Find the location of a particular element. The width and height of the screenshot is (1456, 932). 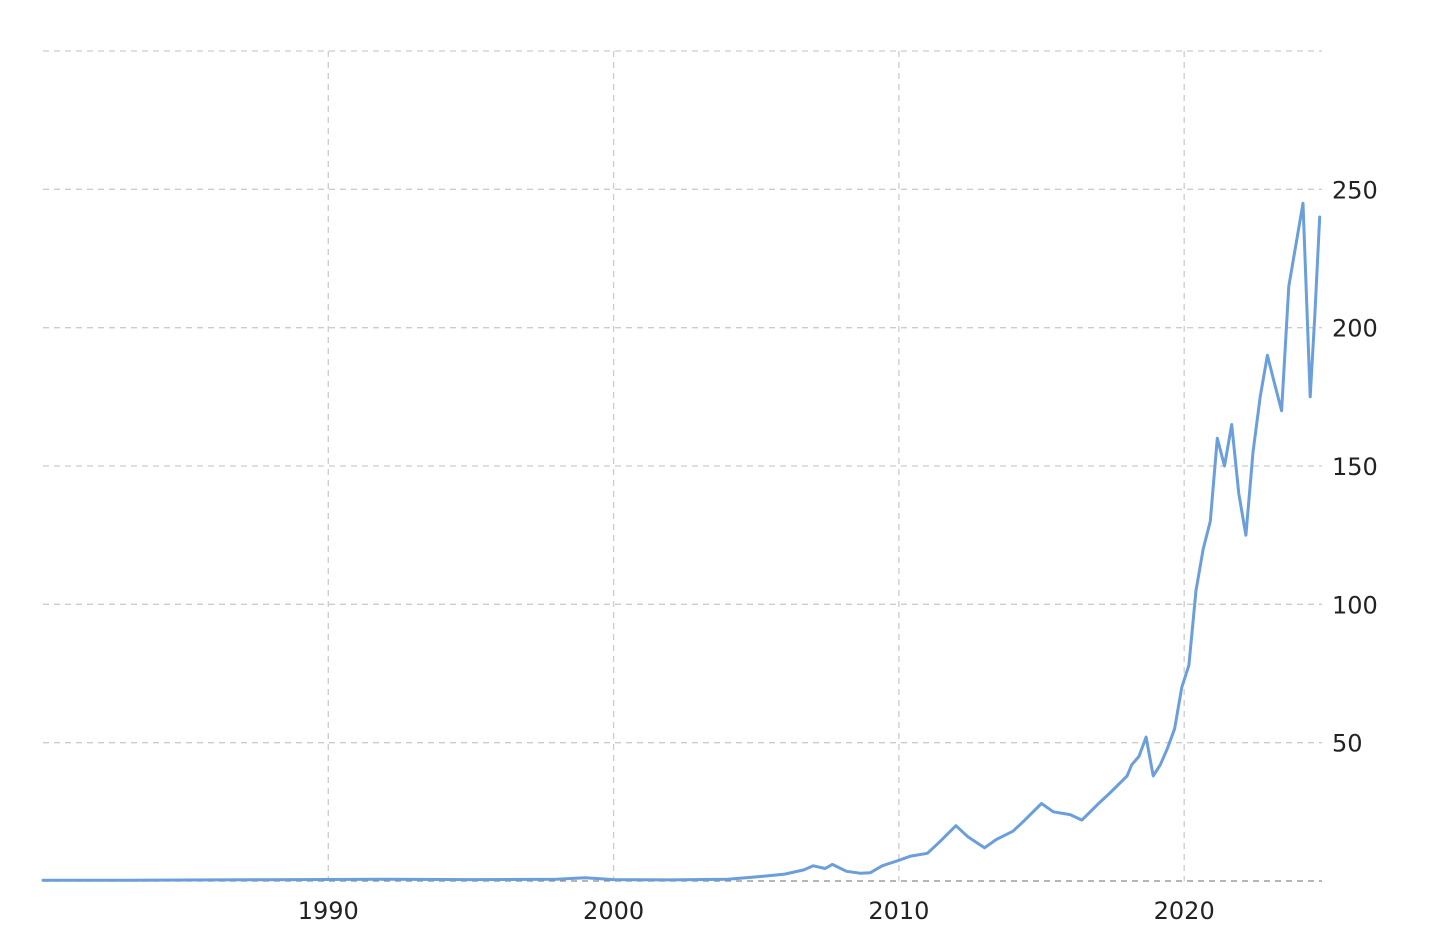

y-tick-label: 150 is located at coordinates (1355, 467).